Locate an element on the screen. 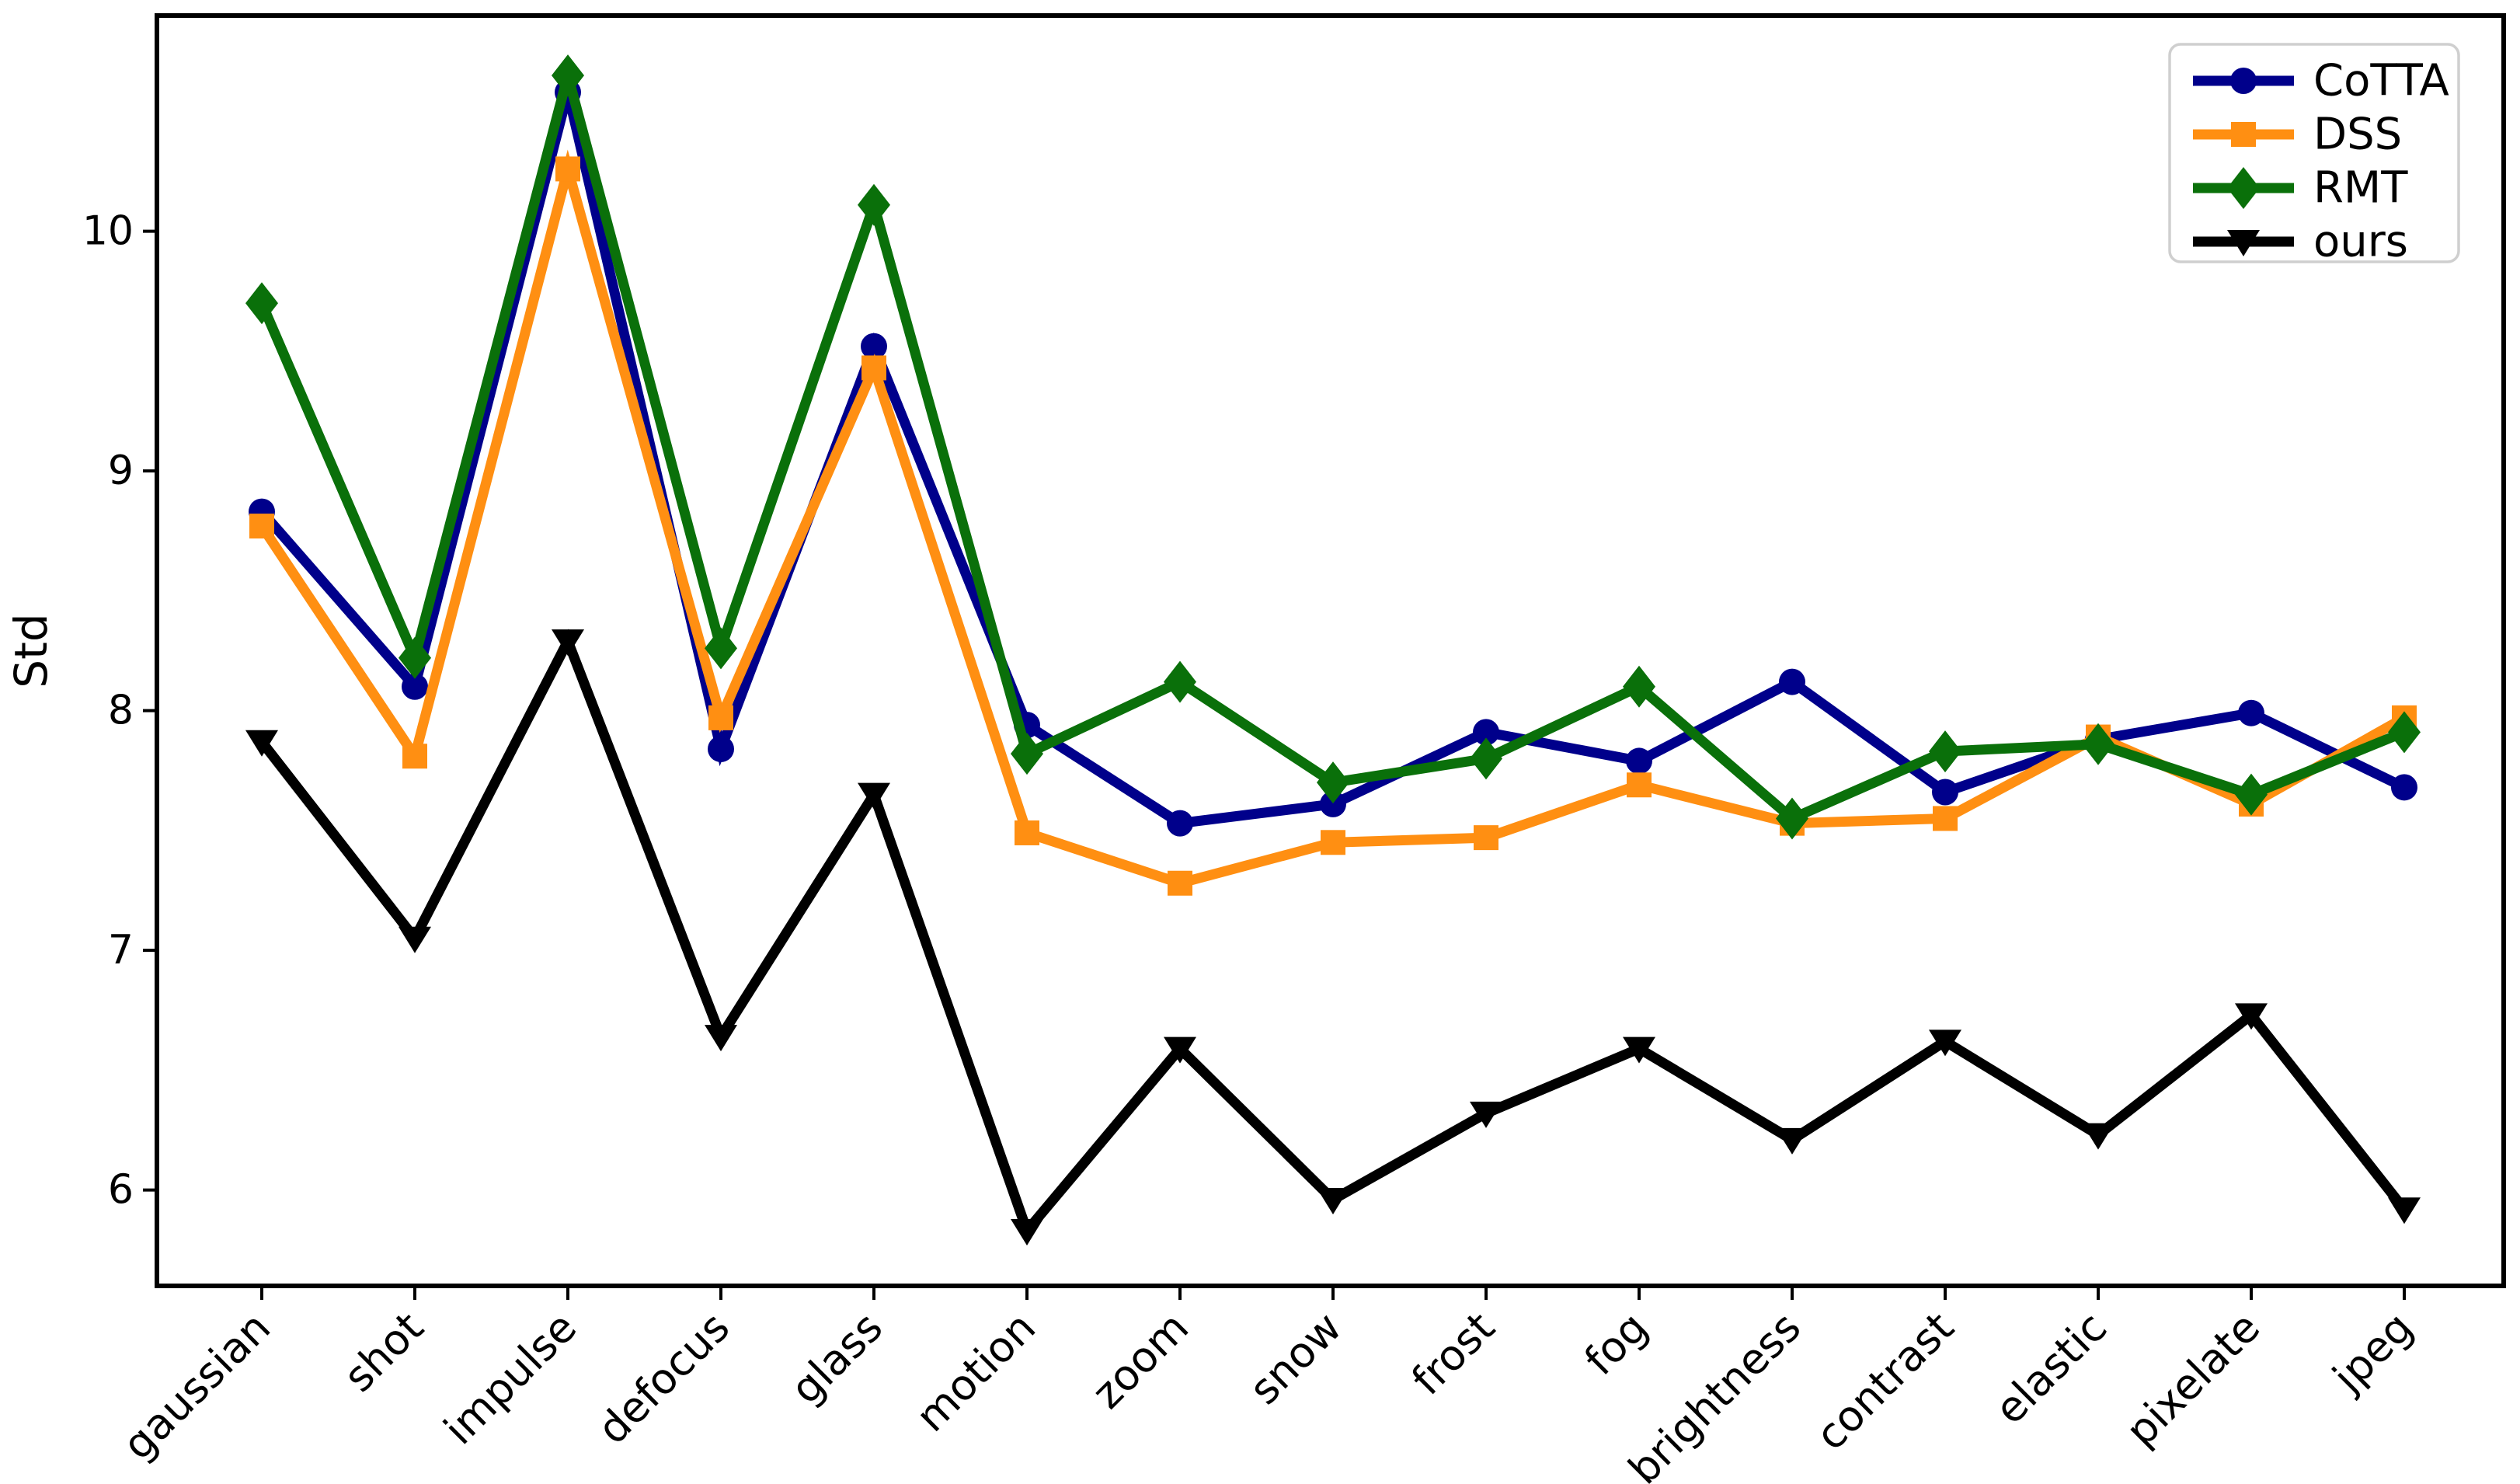 This screenshot has width=2520, height=1484. y-tick-label: 9 is located at coordinates (121, 471).